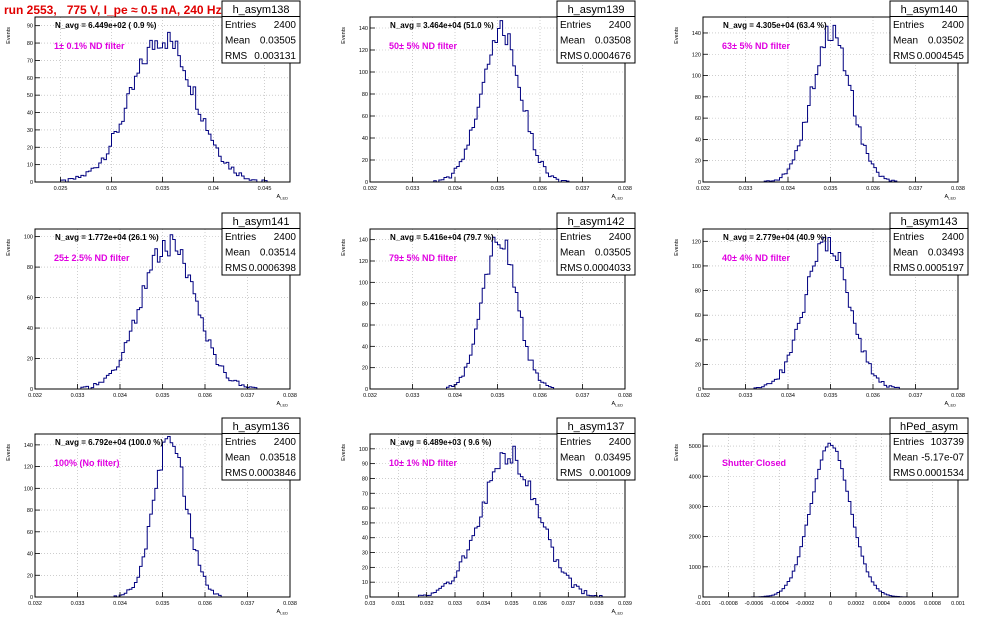 This screenshot has height=622, width=996. Describe the element at coordinates (613, 41) in the screenshot. I see `stats-value: 0.03508` at that location.